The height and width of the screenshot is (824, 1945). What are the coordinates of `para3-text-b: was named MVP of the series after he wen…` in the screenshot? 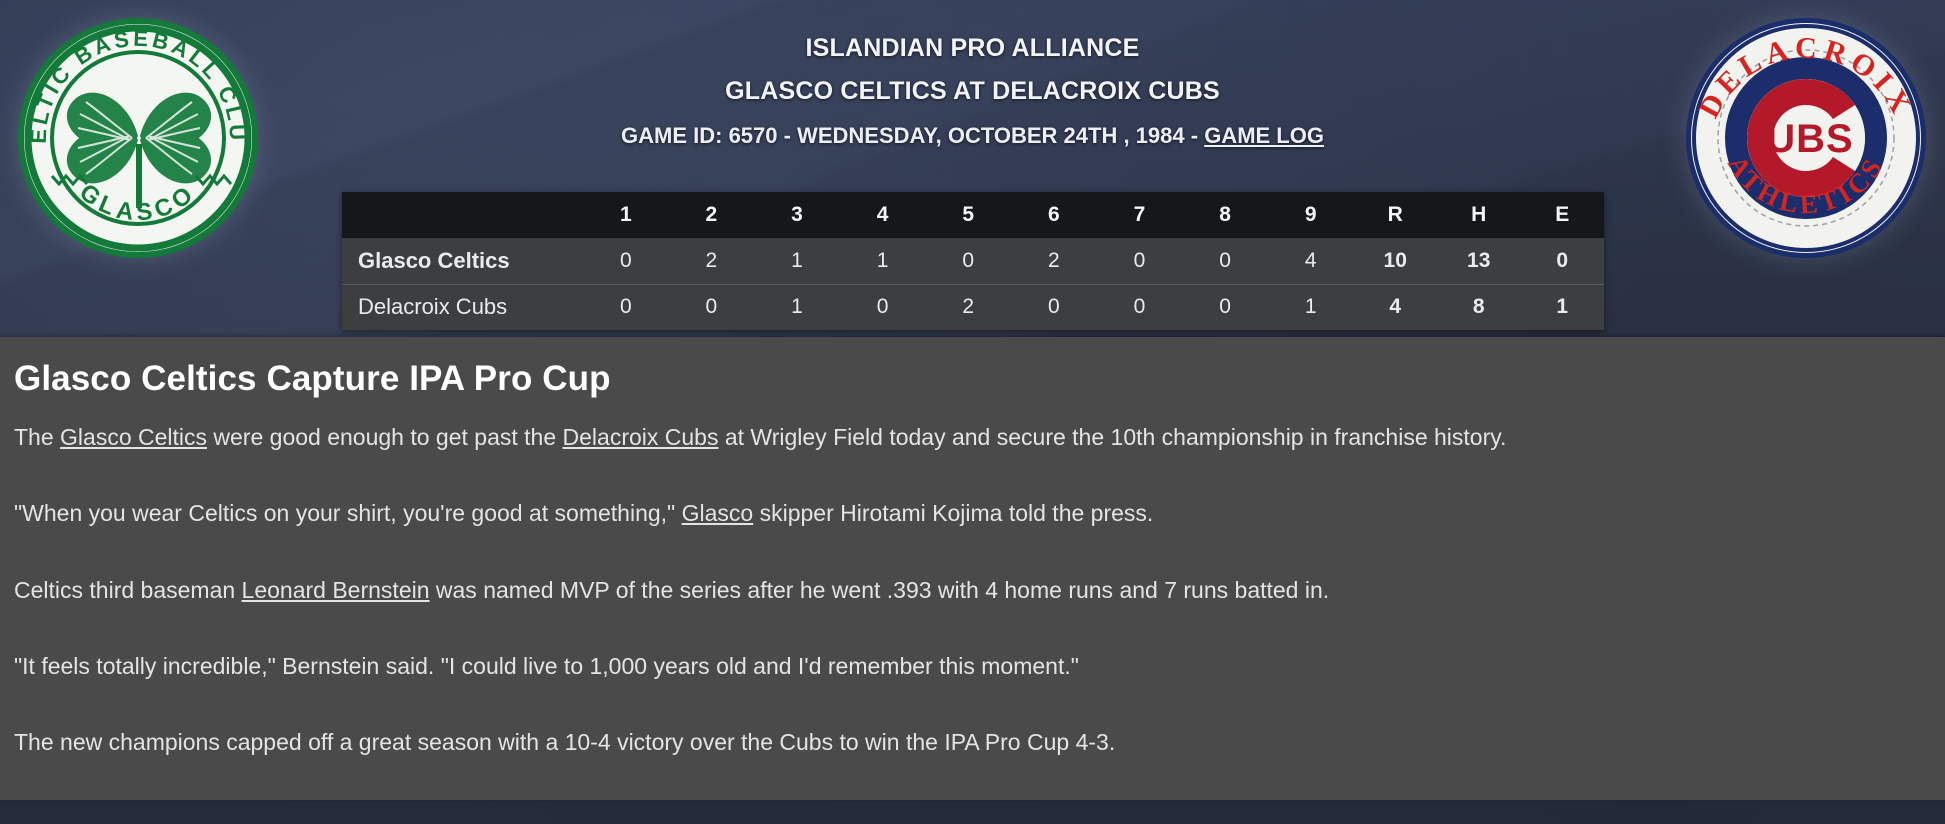 It's located at (879, 589).